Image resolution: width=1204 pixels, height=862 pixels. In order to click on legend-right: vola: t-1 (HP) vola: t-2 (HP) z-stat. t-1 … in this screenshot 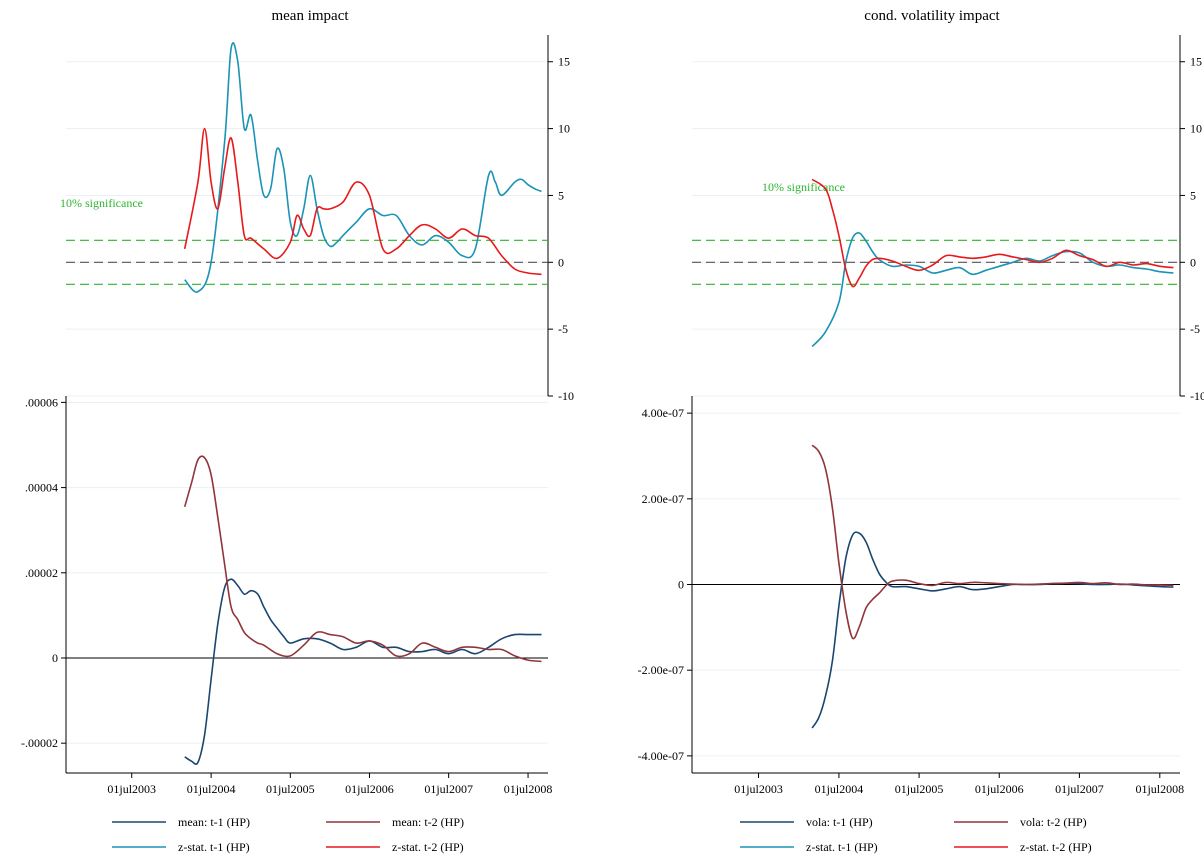, I will do `click(916, 834)`.